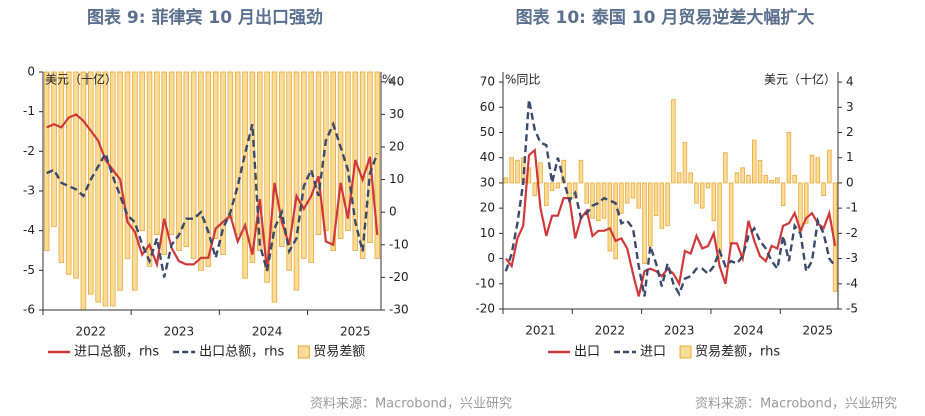 Image resolution: width=925 pixels, height=416 pixels. I want to click on y-tick-label: 60, so click(487, 107).